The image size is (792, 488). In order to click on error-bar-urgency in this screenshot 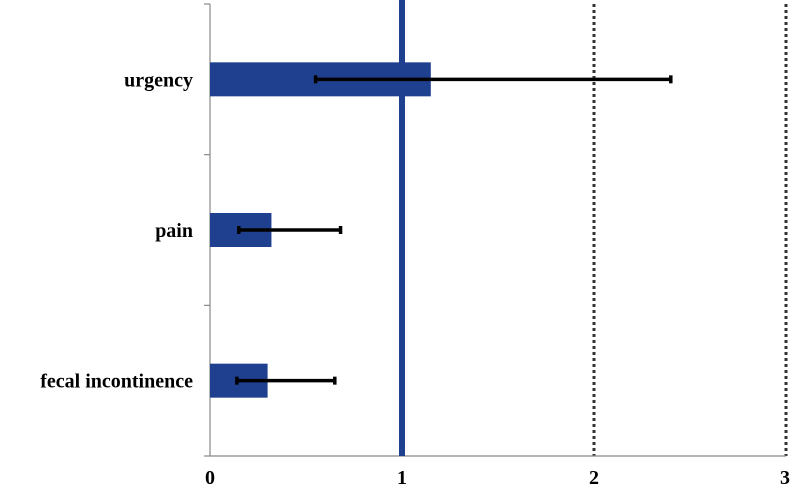, I will do `click(493, 79)`.